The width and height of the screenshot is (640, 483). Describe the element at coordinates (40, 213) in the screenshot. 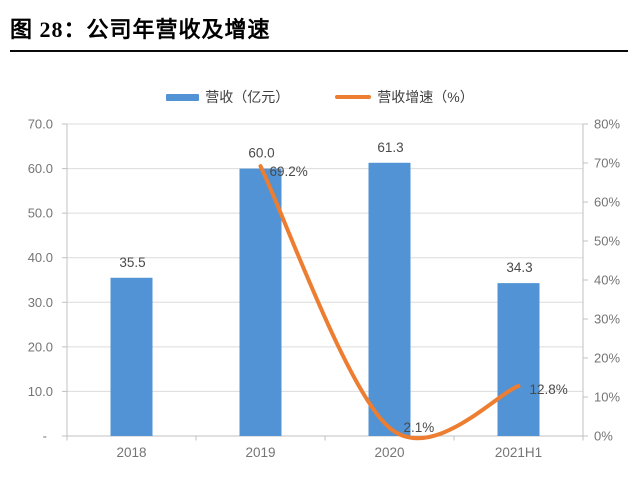

I see `left-axis-label: 50.0` at that location.